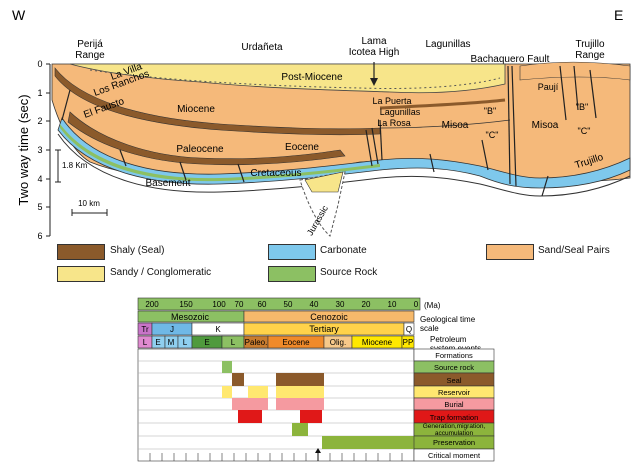  I want to click on age-tick-100: 100, so click(219, 304).